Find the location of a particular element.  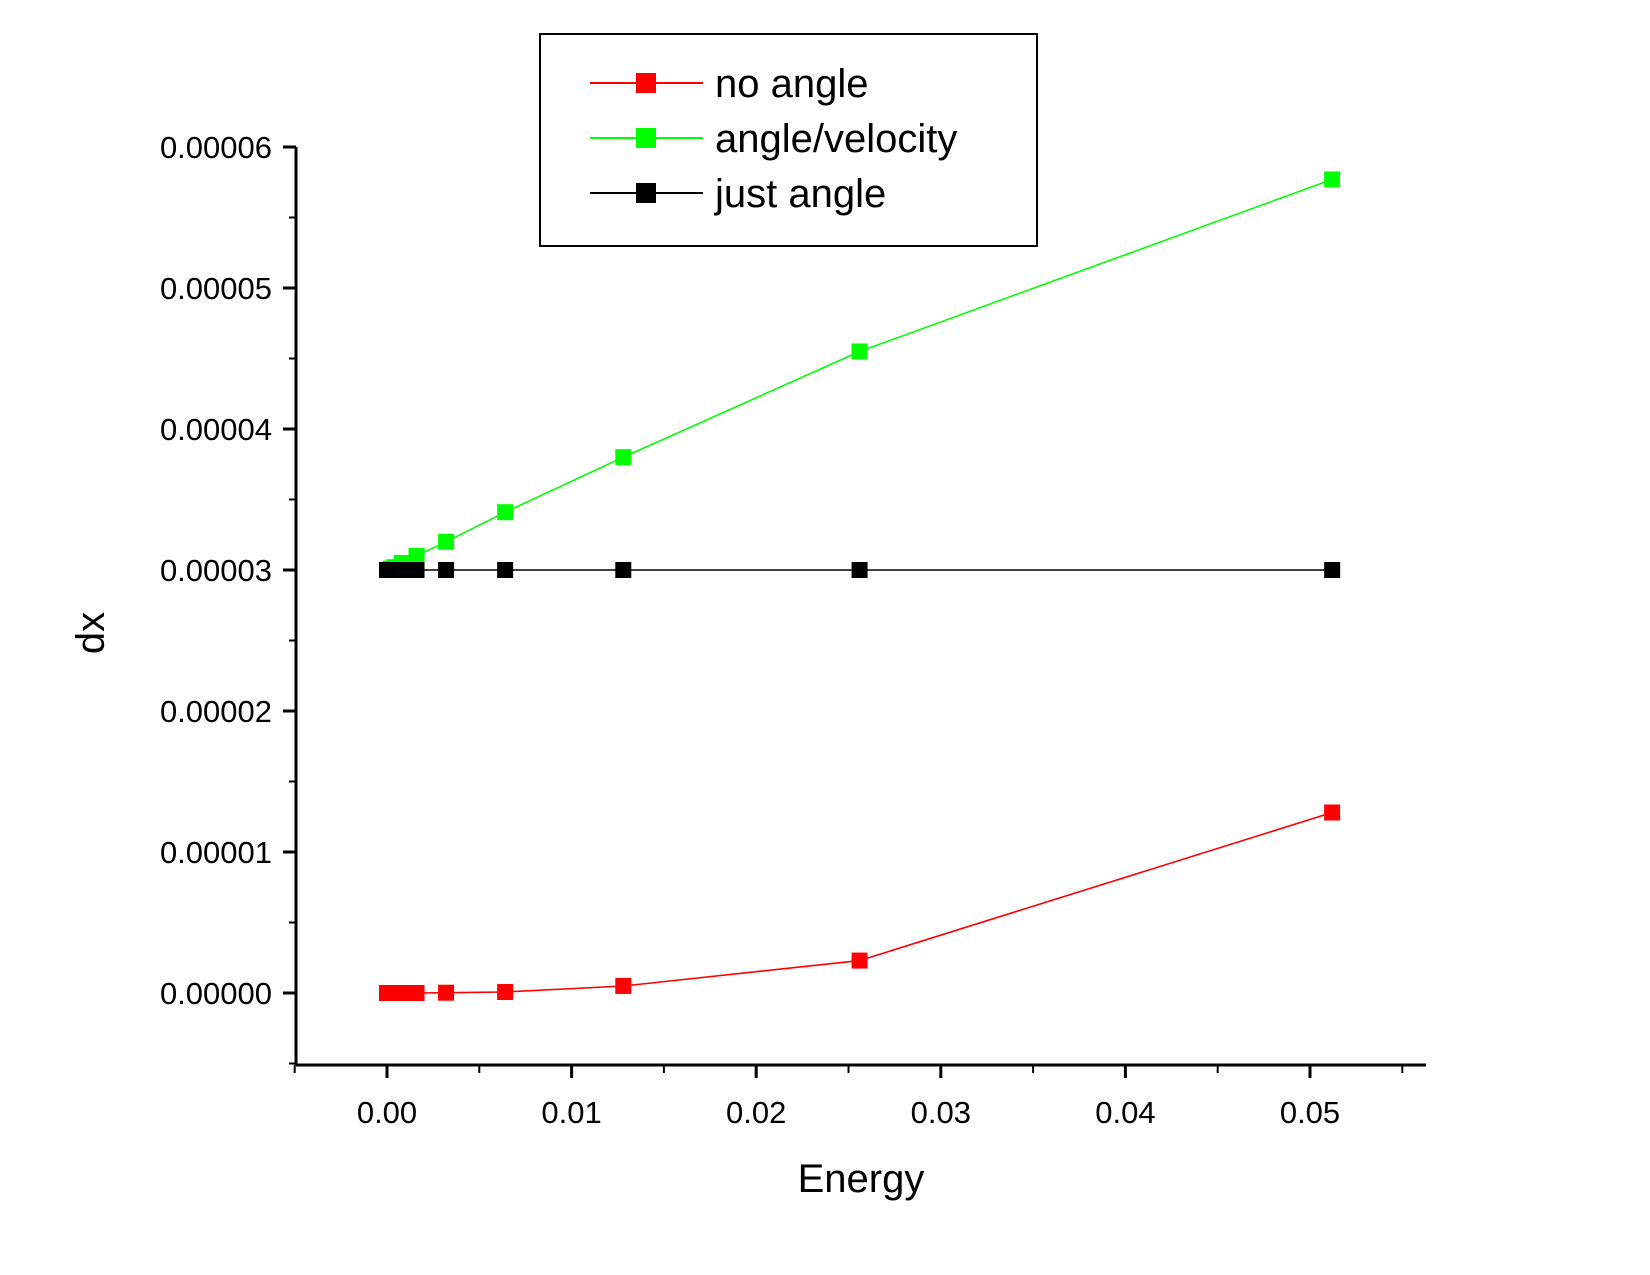

x-tick-label: 0.03 is located at coordinates (941, 1112).